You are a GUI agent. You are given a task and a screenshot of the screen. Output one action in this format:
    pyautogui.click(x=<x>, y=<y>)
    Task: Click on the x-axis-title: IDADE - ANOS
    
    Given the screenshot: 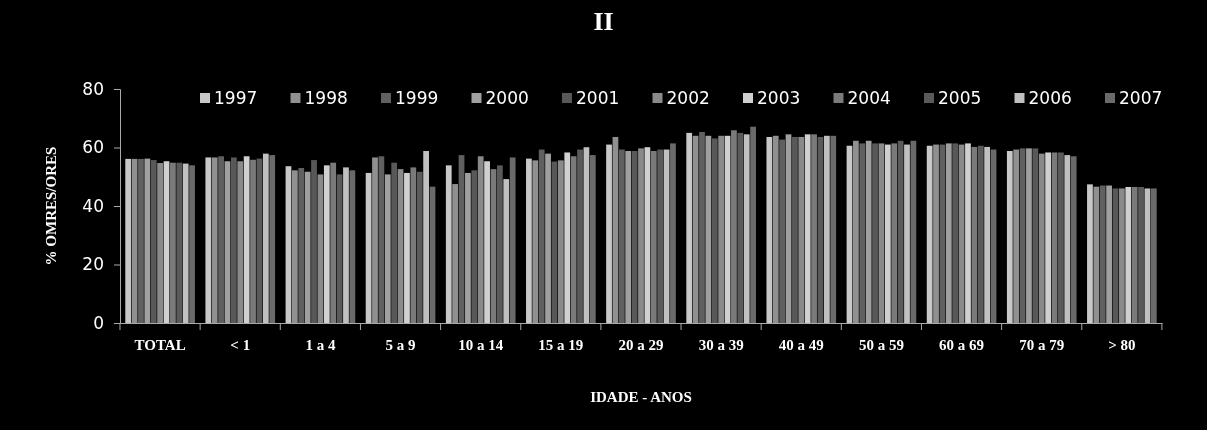 What is the action you would take?
    pyautogui.click(x=641, y=397)
    